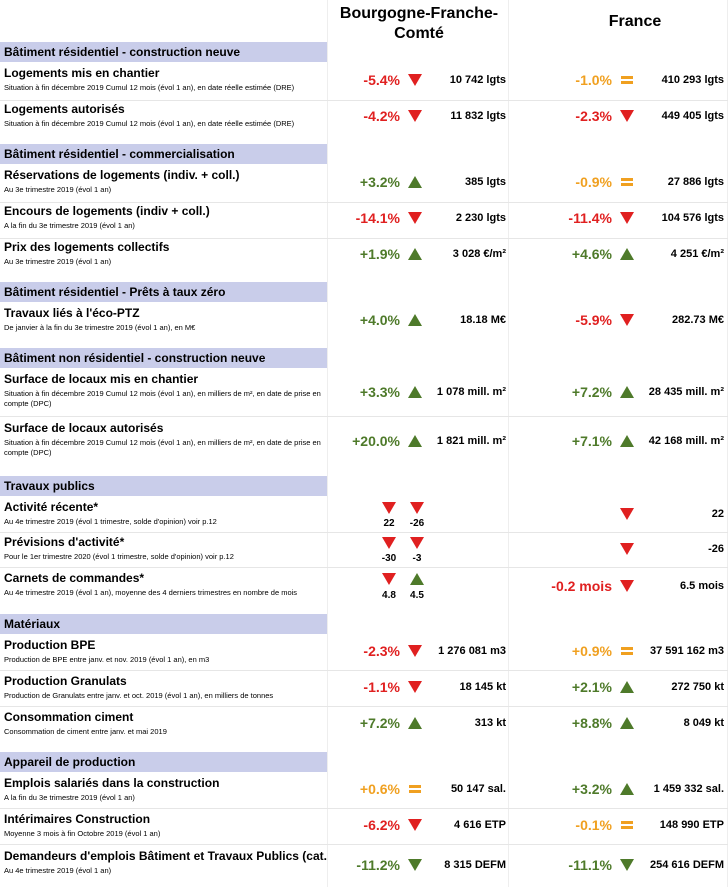 This screenshot has width=728, height=887. I want to click on region-pct: +3.2%, so click(379, 182).